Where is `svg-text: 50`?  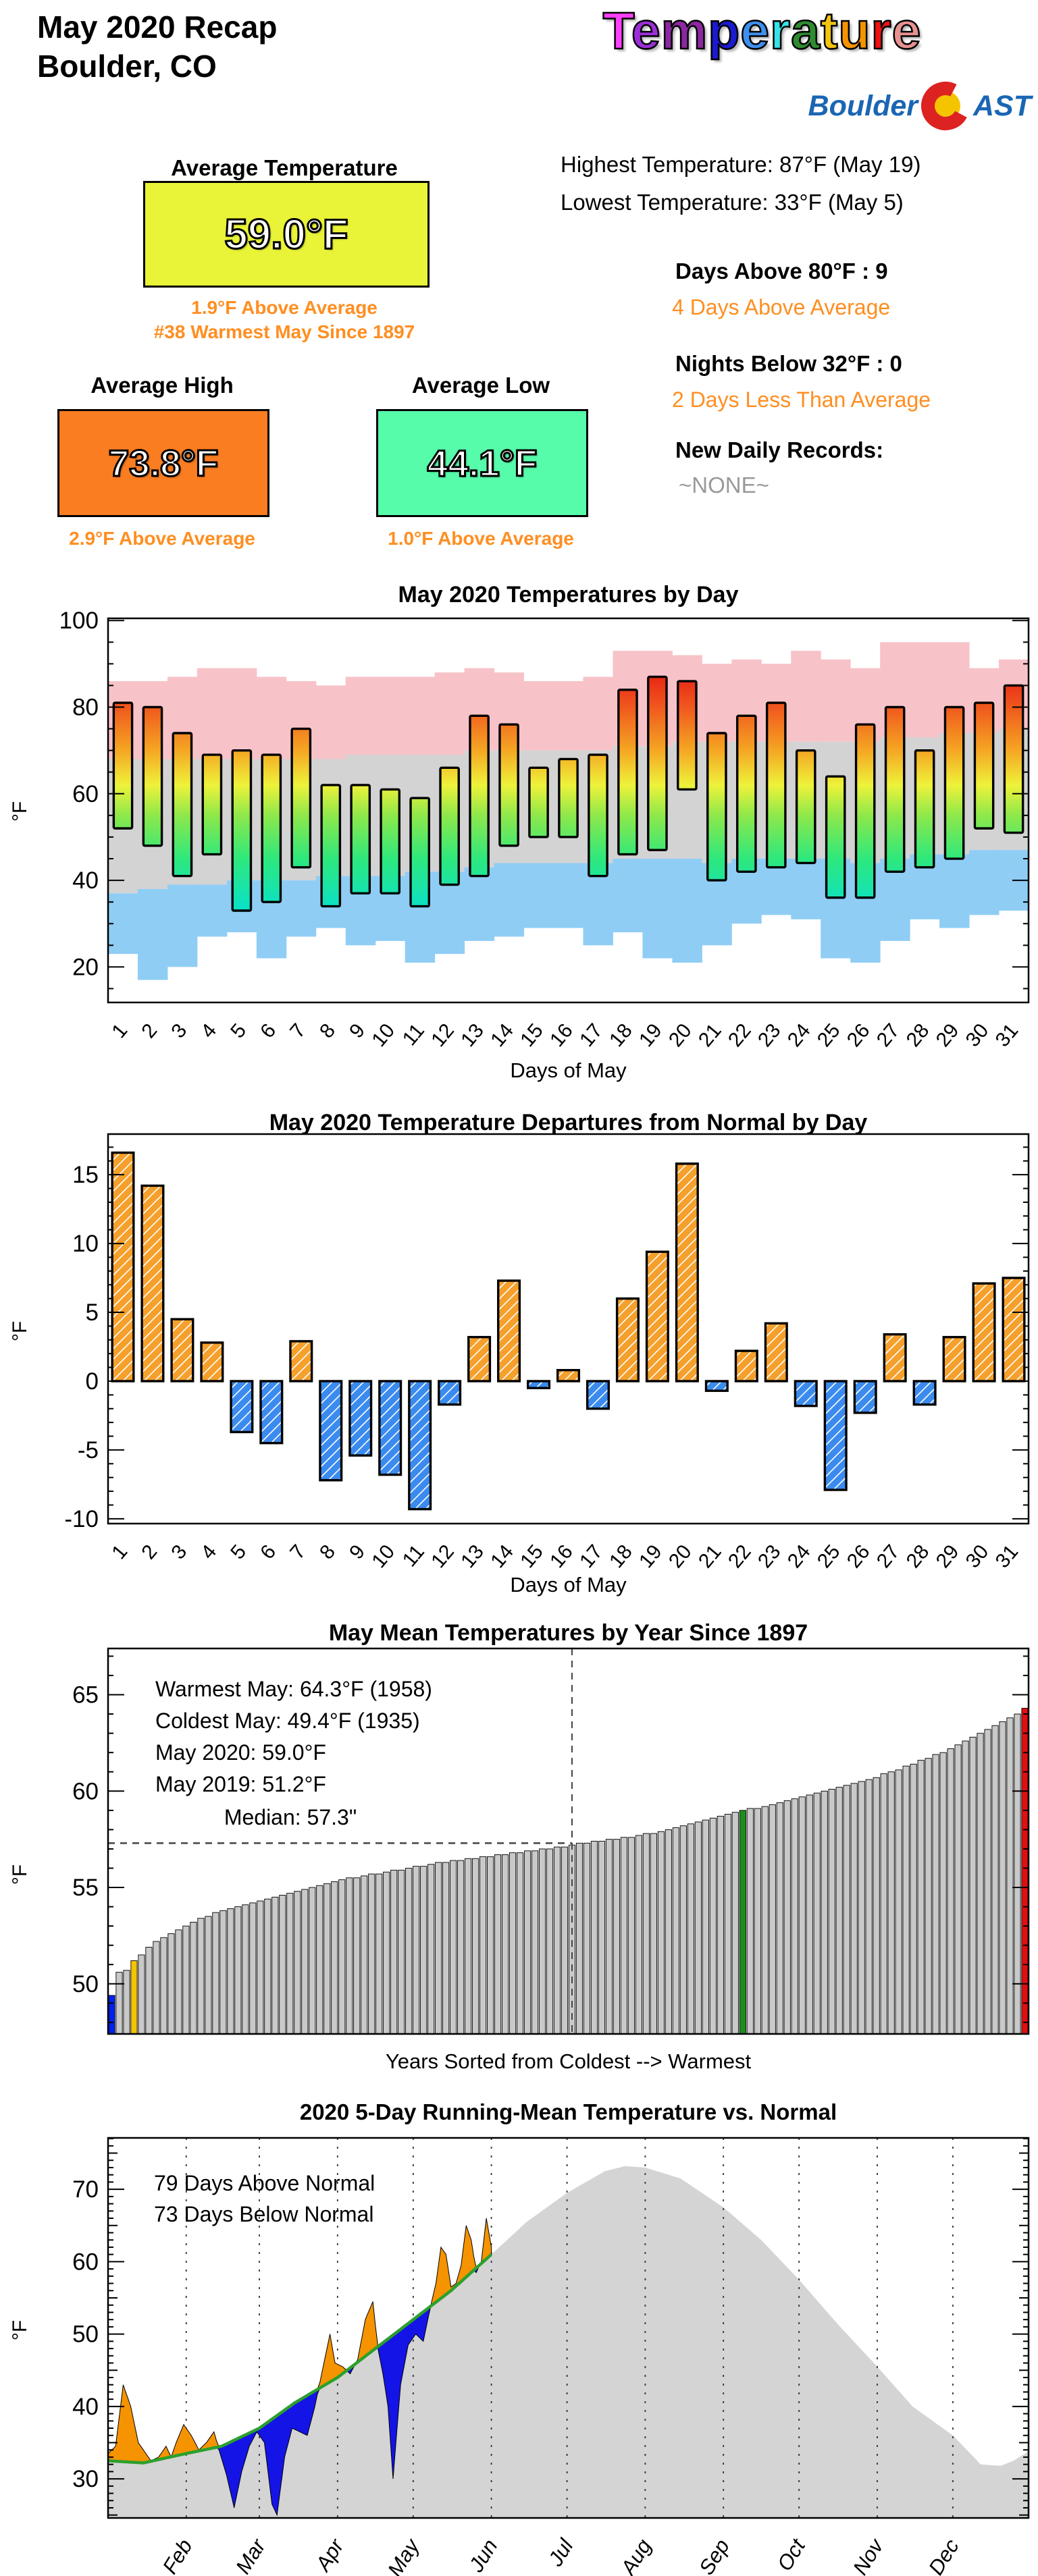 svg-text: 50 is located at coordinates (86, 2335).